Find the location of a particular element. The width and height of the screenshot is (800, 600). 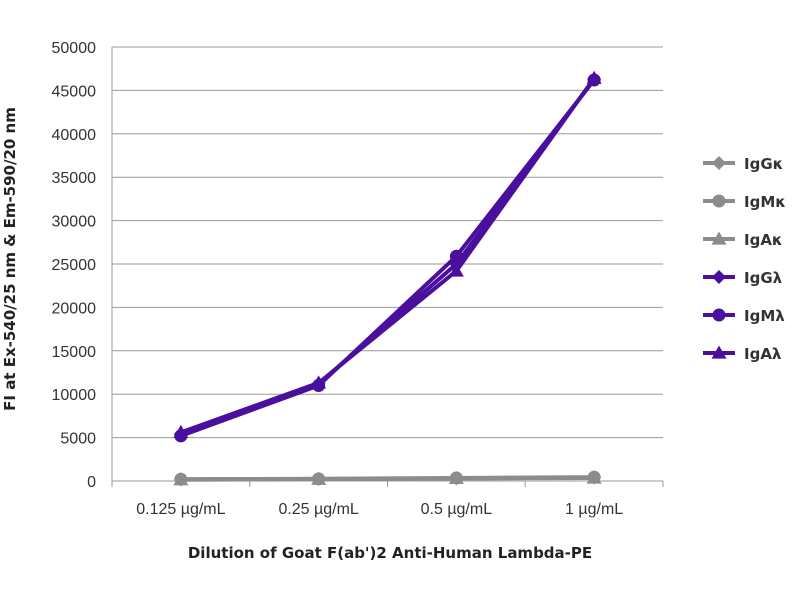

legend-item: IgMλ is located at coordinates (744, 316).